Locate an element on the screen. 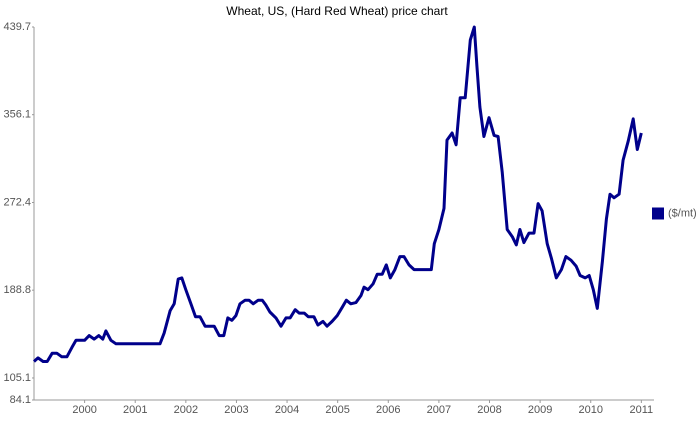  x-tick-label: 2001 is located at coordinates (135, 410).